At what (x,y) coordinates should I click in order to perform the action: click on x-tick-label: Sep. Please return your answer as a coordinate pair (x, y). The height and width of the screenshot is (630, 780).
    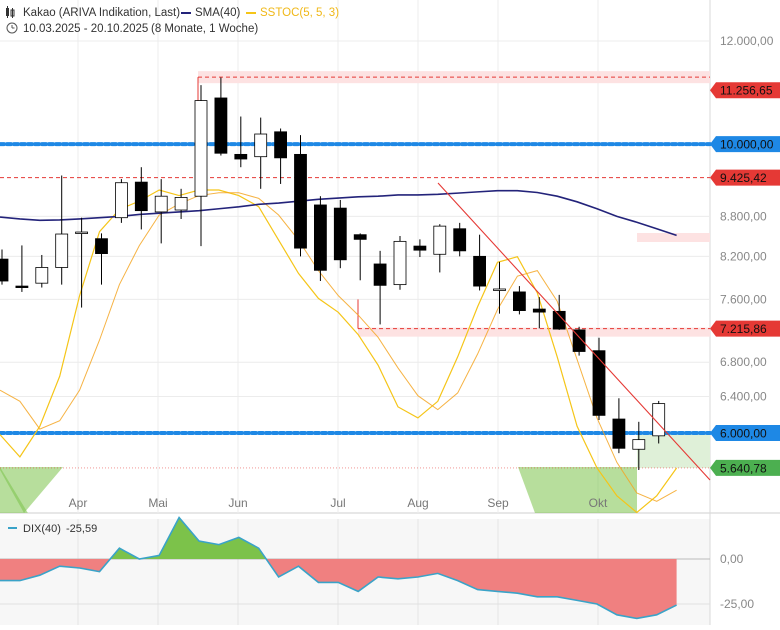
    Looking at the image, I should click on (498, 503).